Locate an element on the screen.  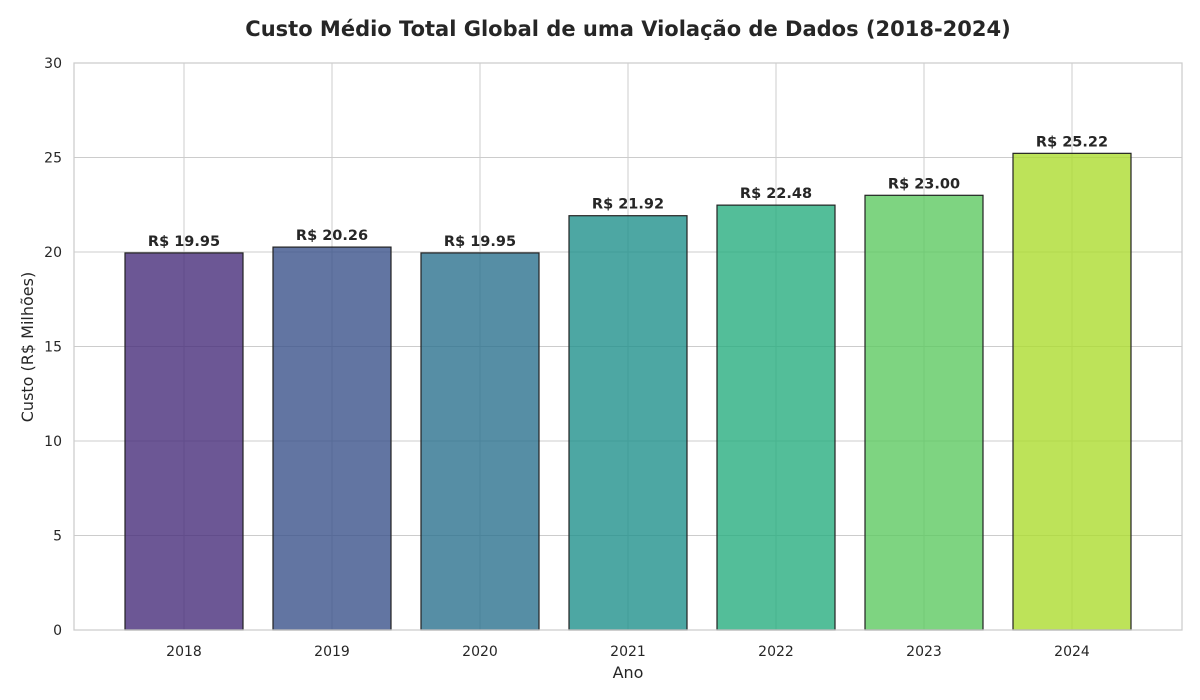
y-tick-label: 15 is located at coordinates (53, 348).